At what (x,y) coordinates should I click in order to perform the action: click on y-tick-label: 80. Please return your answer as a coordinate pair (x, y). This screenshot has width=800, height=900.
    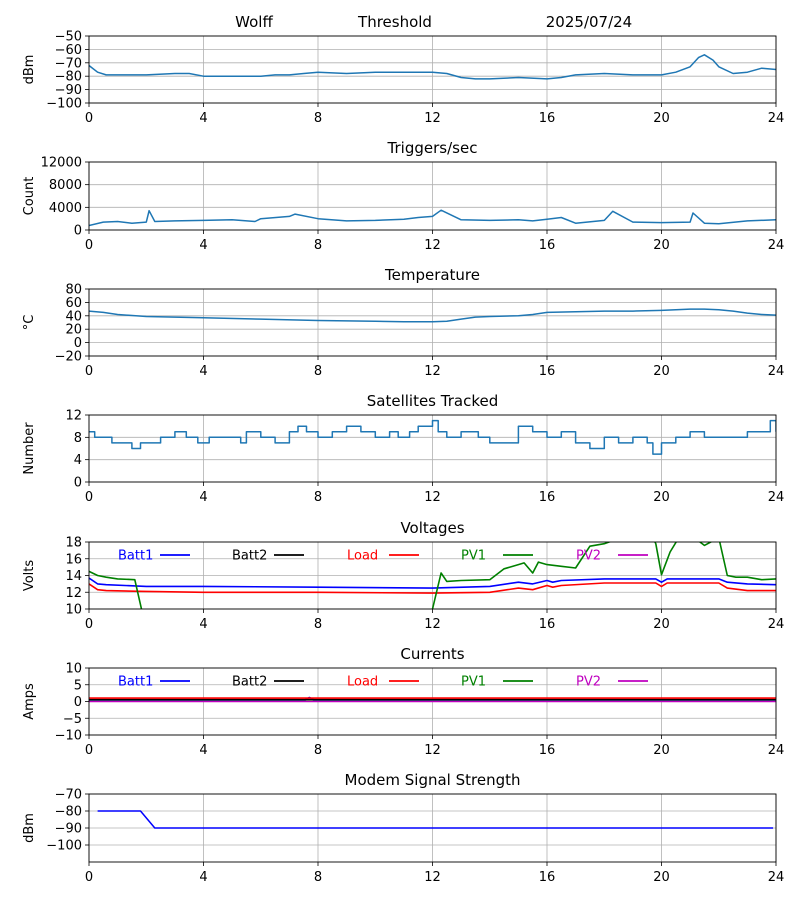
    Looking at the image, I should click on (73, 290).